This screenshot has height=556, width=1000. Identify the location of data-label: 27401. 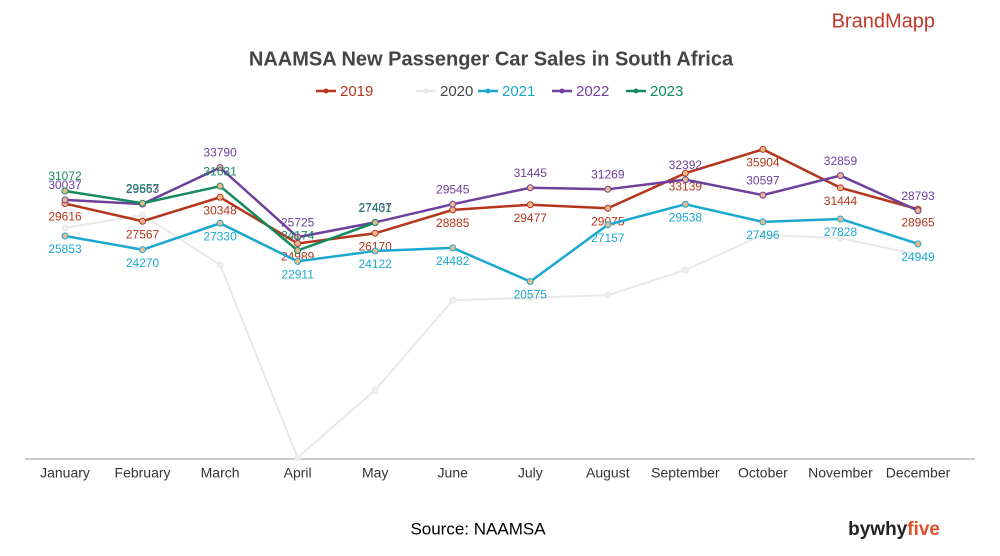
(375, 208).